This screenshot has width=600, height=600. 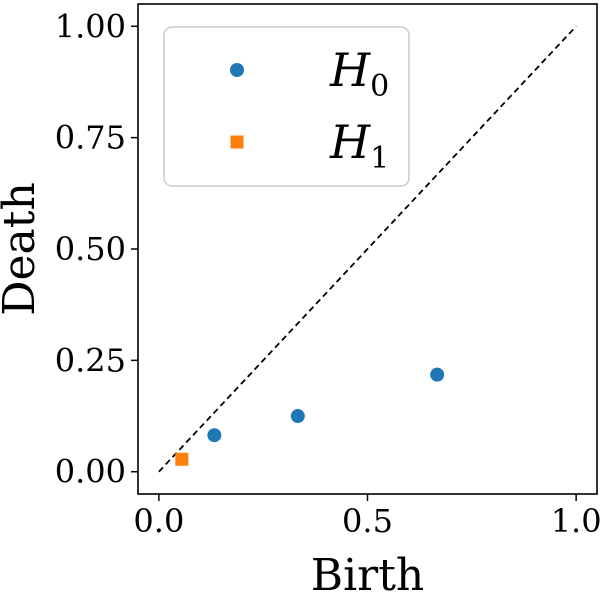 I want to click on x-tick-label: 0.0, so click(x=158, y=521).